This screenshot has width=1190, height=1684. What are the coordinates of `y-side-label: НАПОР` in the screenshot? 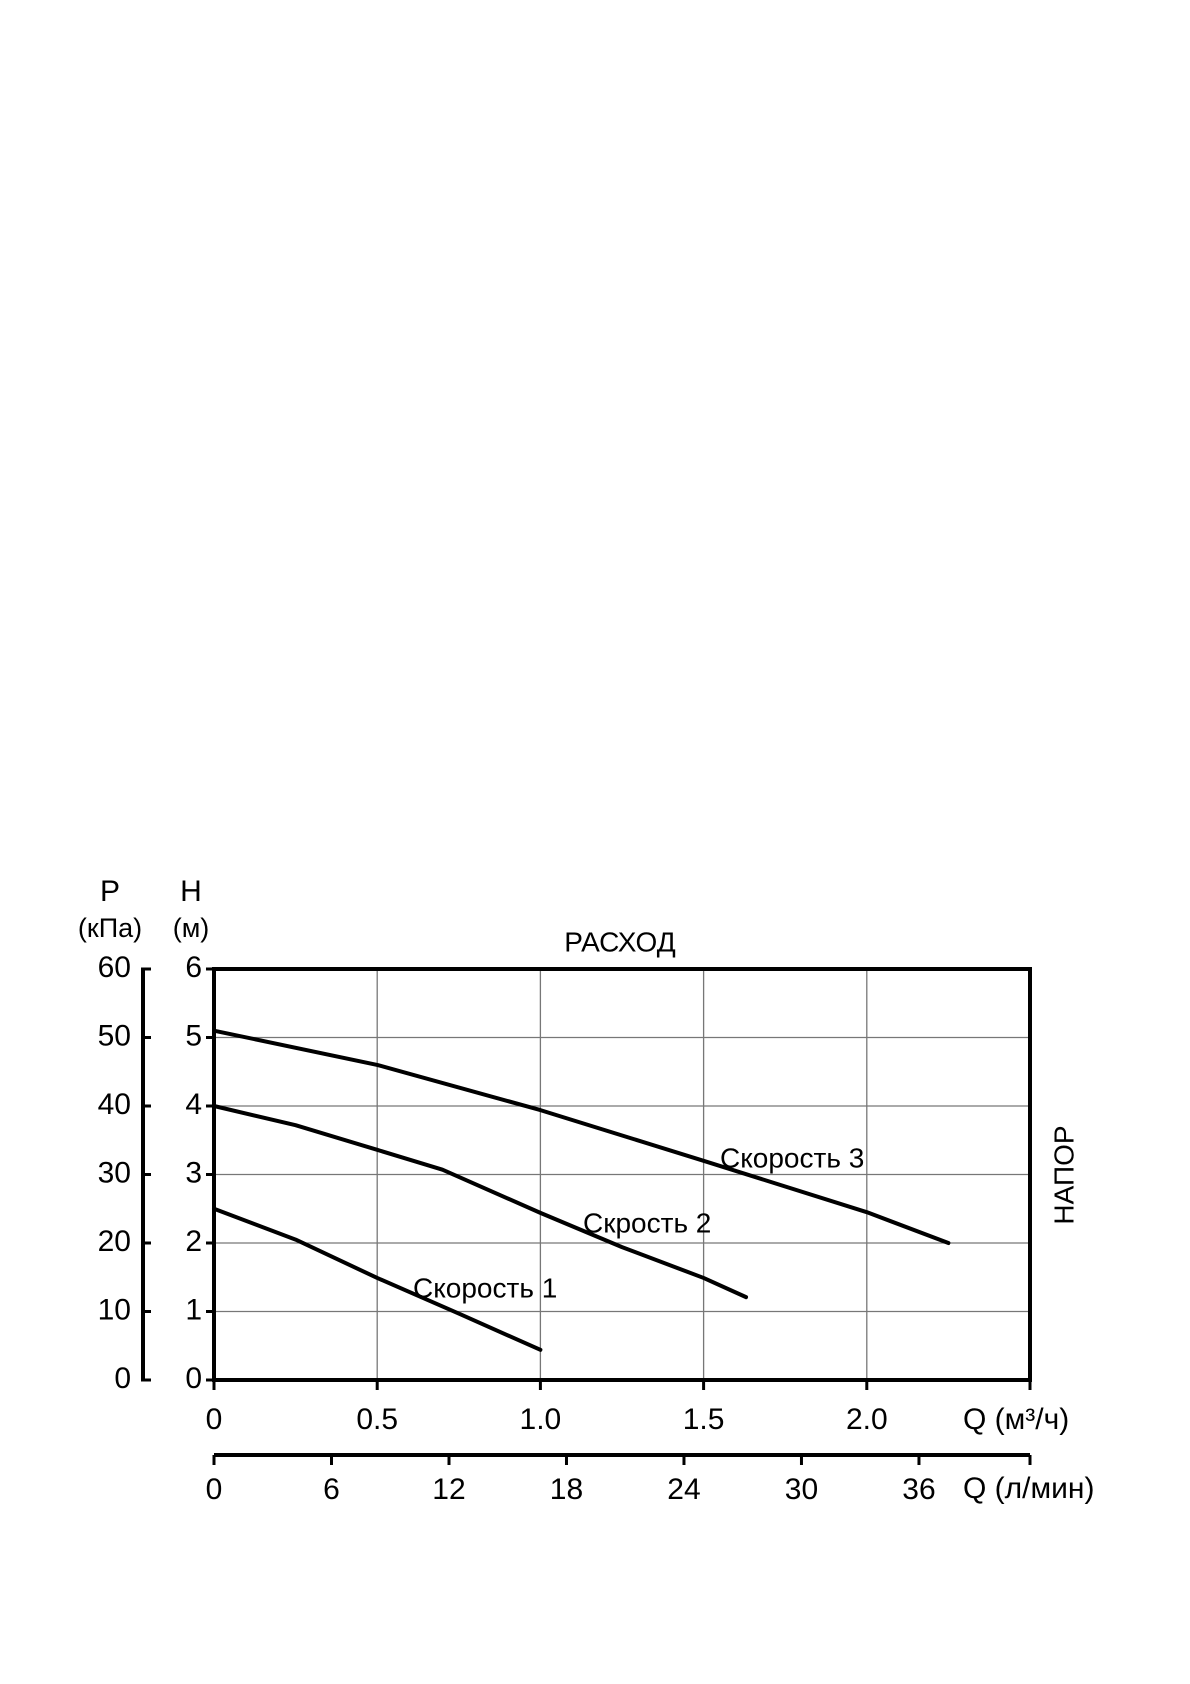 It's located at (1063, 1174).